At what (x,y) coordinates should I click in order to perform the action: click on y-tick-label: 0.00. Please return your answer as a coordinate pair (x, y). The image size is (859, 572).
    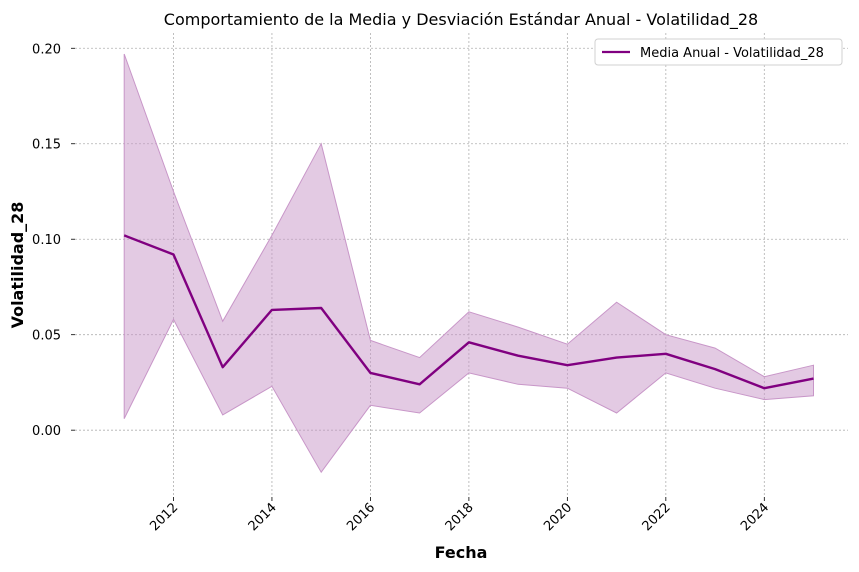
    Looking at the image, I should click on (46, 431).